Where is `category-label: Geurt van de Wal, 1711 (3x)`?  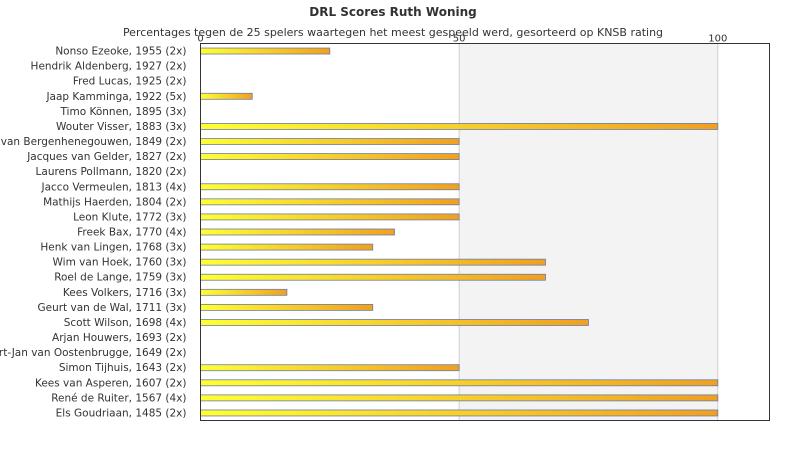
category-label: Geurt van de Wal, 1711 (3x) is located at coordinates (111, 308).